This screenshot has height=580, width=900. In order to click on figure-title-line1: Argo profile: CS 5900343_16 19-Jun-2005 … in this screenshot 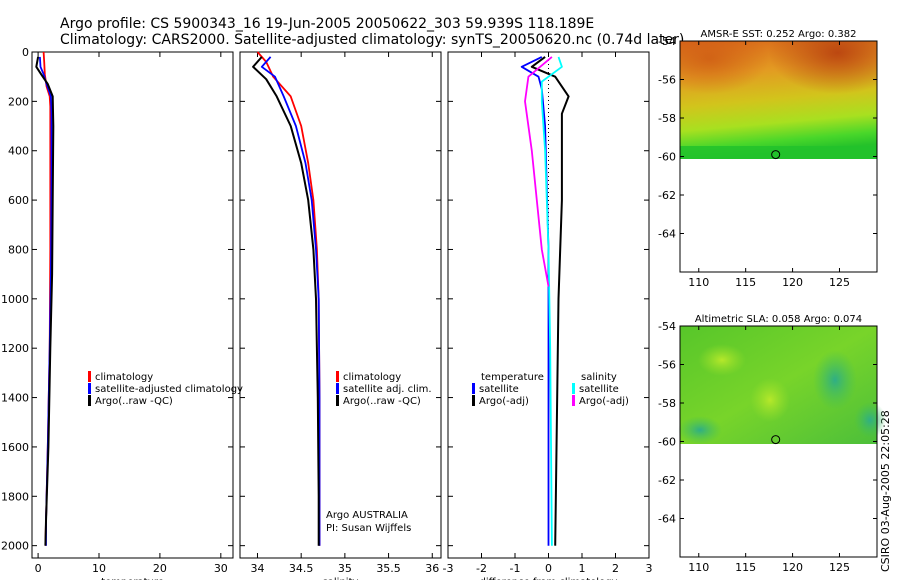, I will do `click(327, 24)`.